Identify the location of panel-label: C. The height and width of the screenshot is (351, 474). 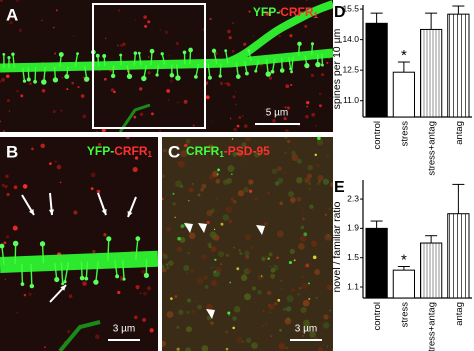
(174, 151).